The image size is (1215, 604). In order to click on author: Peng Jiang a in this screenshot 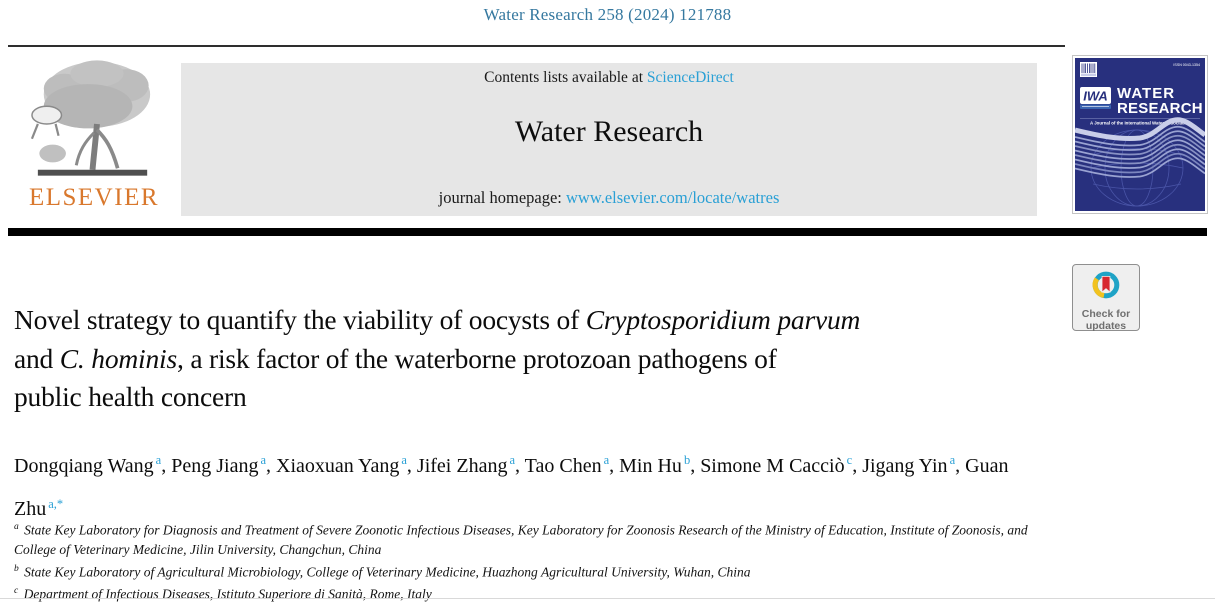, I will do `click(219, 465)`.